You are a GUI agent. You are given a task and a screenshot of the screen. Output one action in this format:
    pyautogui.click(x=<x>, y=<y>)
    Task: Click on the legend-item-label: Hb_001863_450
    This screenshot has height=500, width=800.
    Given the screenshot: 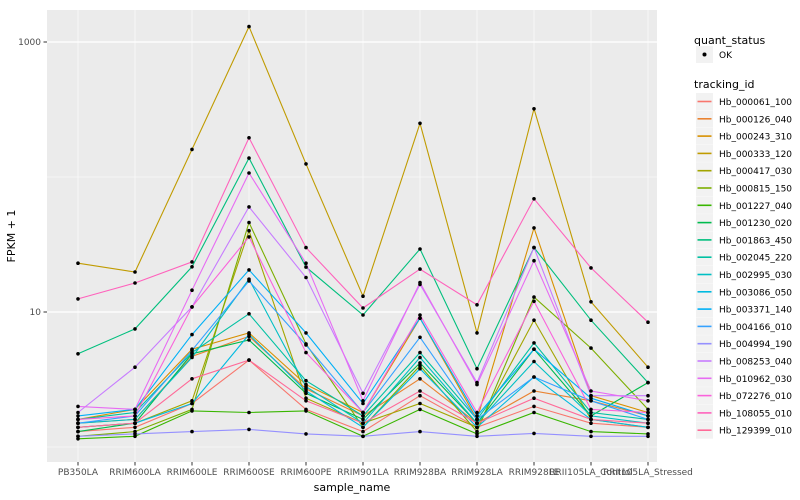 What is the action you would take?
    pyautogui.click(x=755, y=241)
    